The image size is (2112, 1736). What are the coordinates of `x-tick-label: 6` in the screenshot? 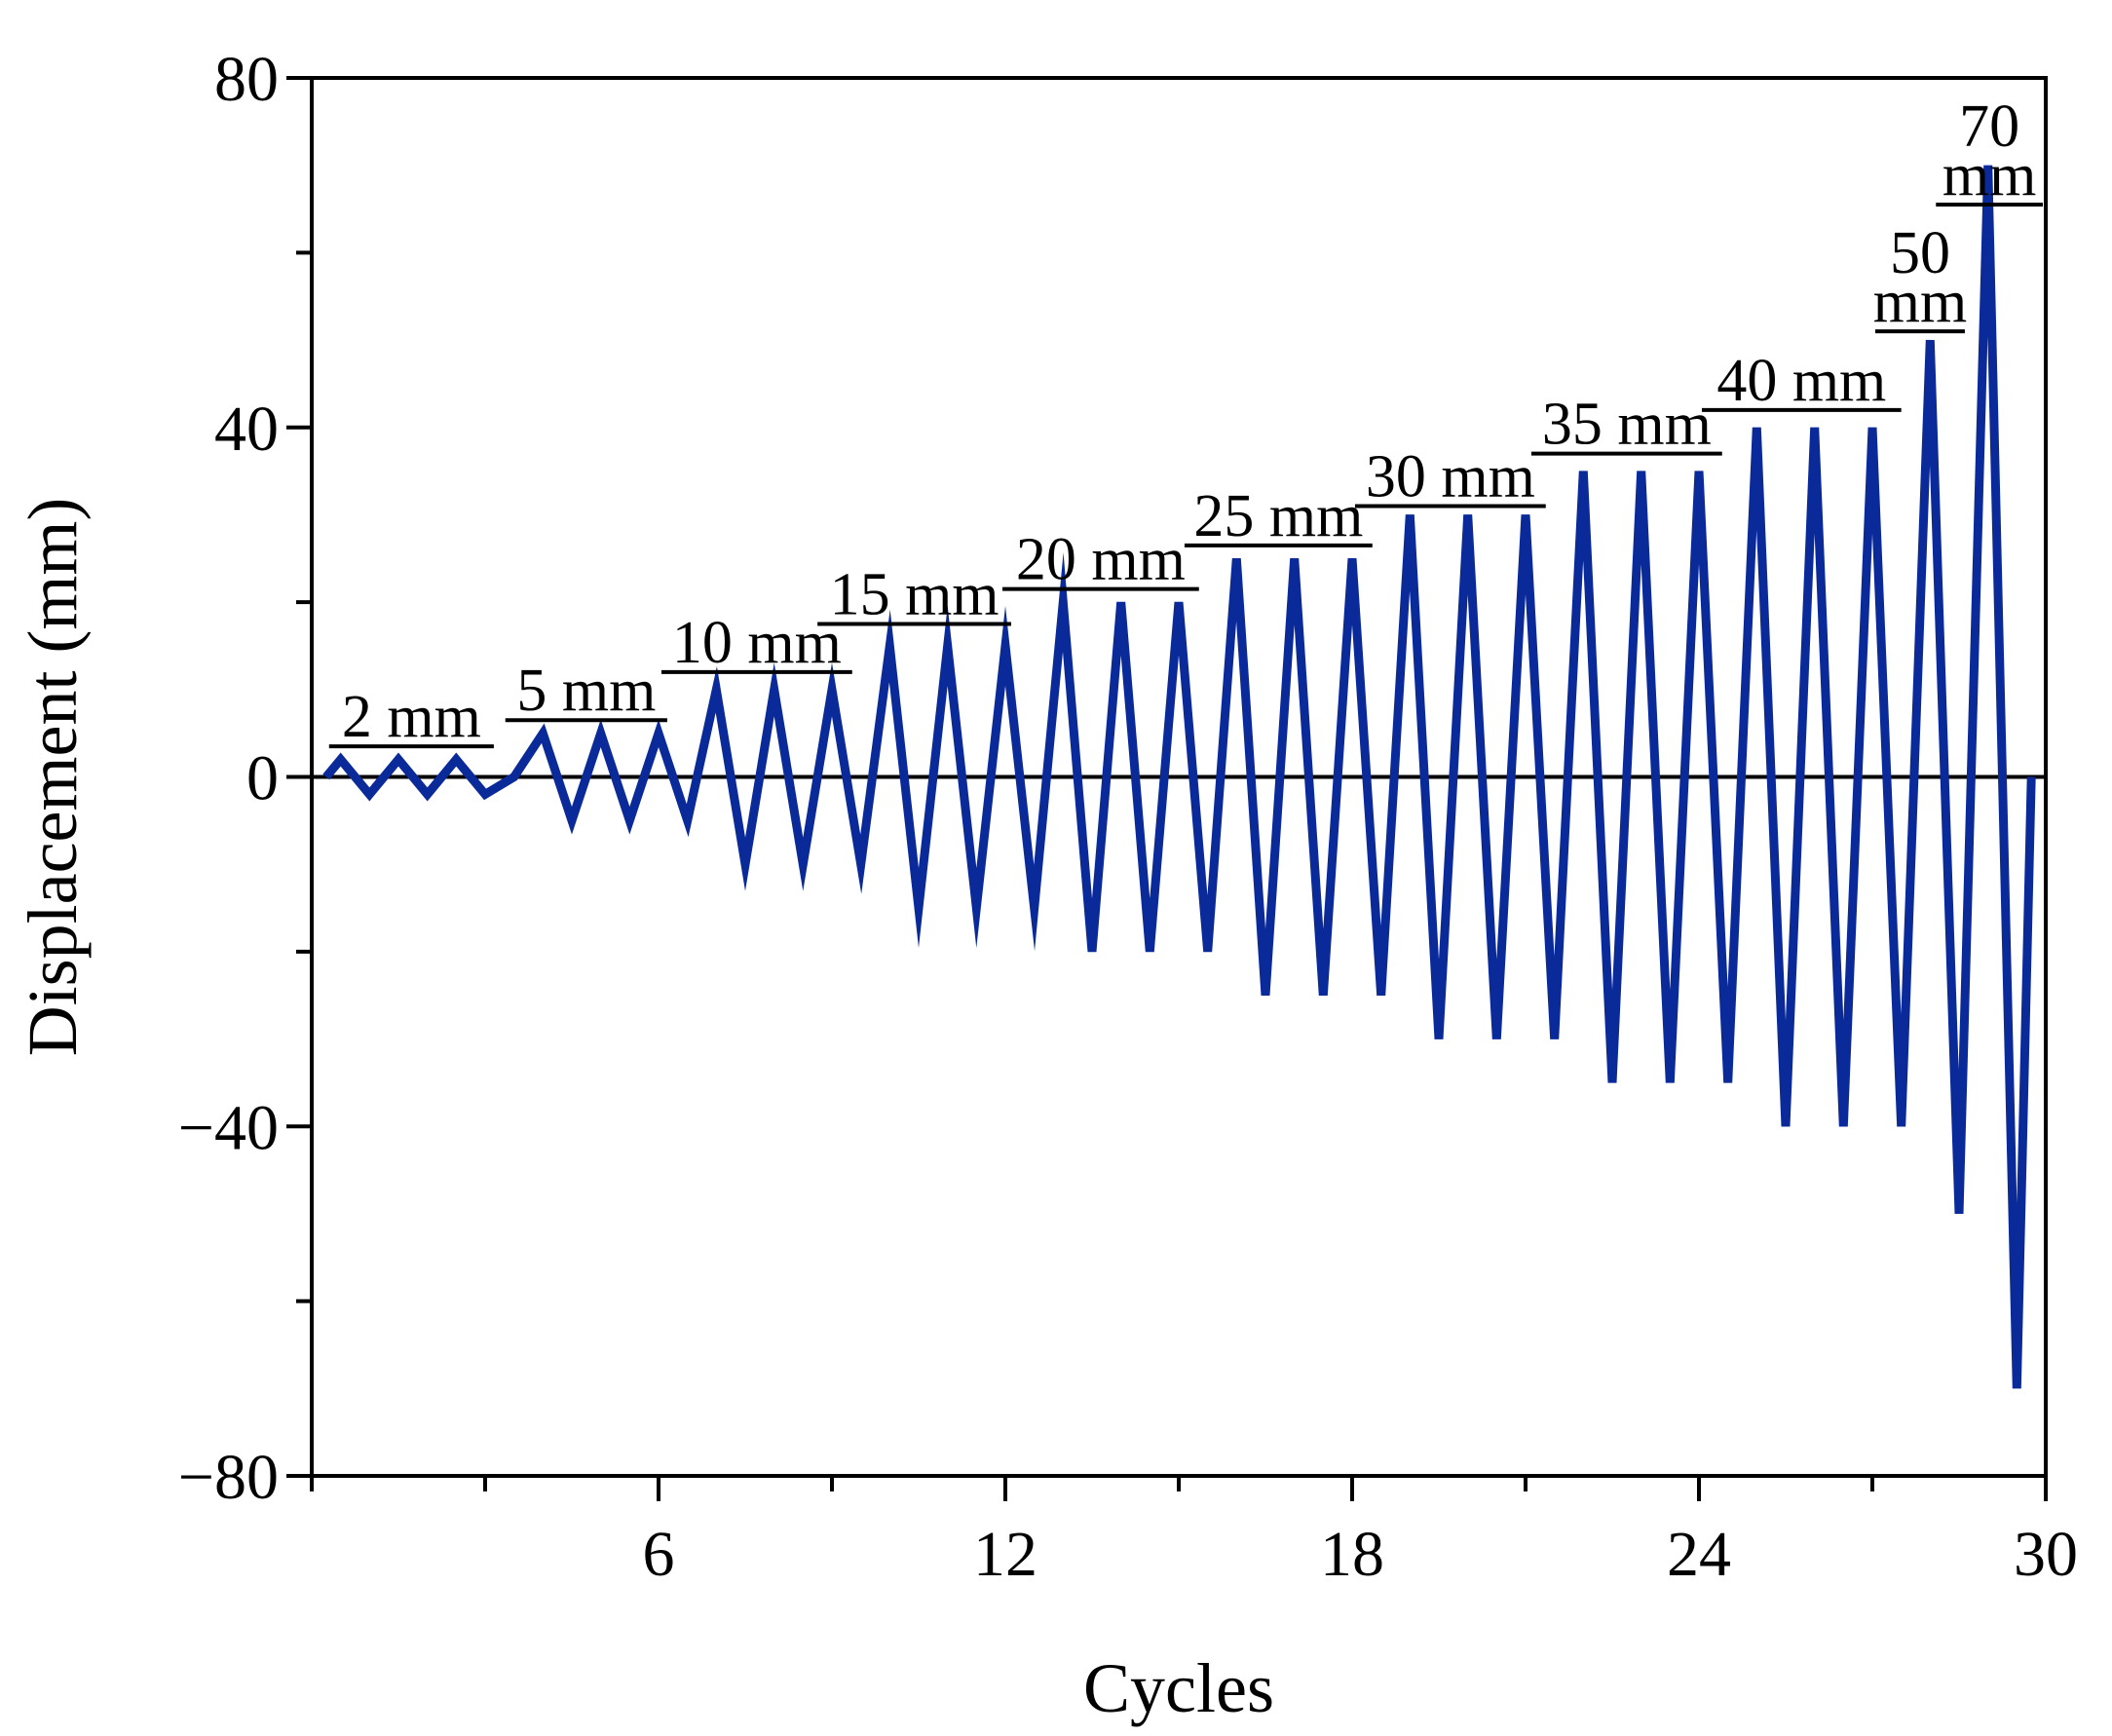 It's located at (659, 1554).